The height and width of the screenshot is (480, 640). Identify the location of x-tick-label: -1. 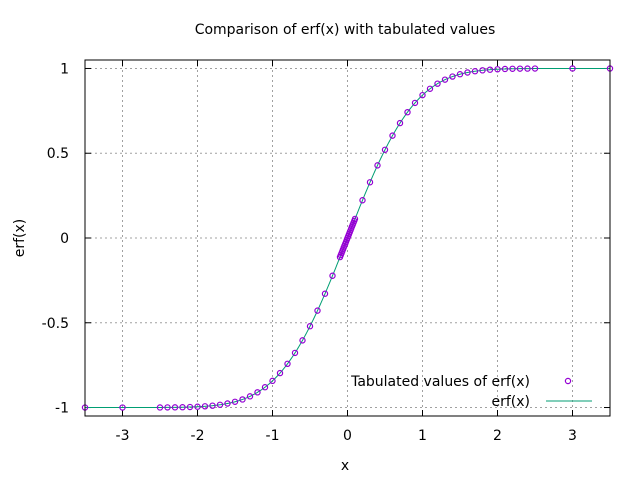
(273, 436).